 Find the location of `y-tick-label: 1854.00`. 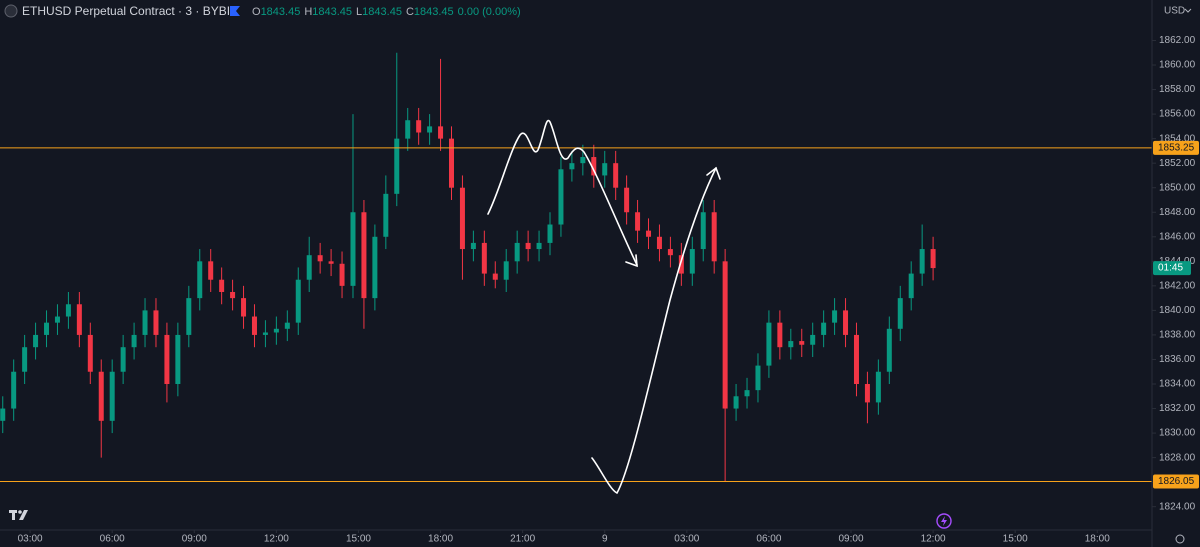

y-tick-label: 1854.00 is located at coordinates (1177, 138).